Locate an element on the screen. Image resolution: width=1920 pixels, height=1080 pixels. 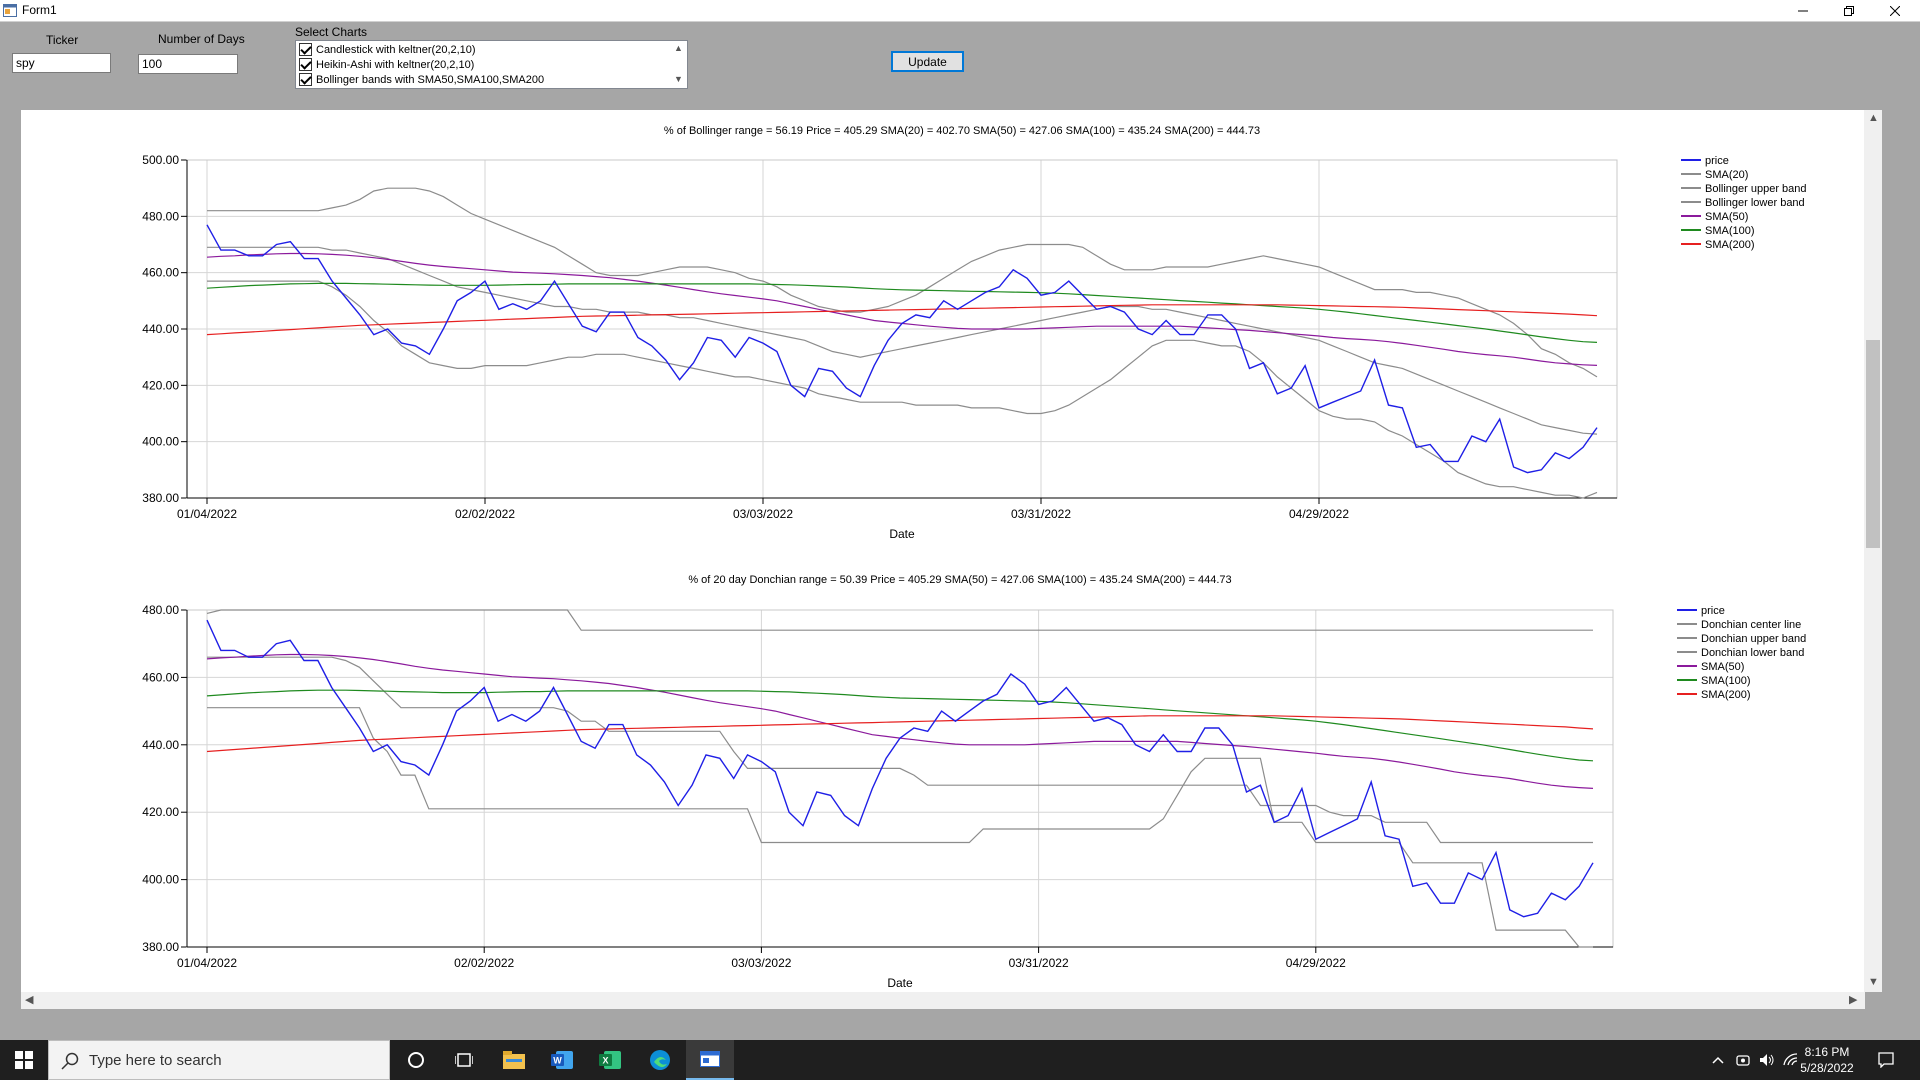
task-view-button is located at coordinates (464, 1060).